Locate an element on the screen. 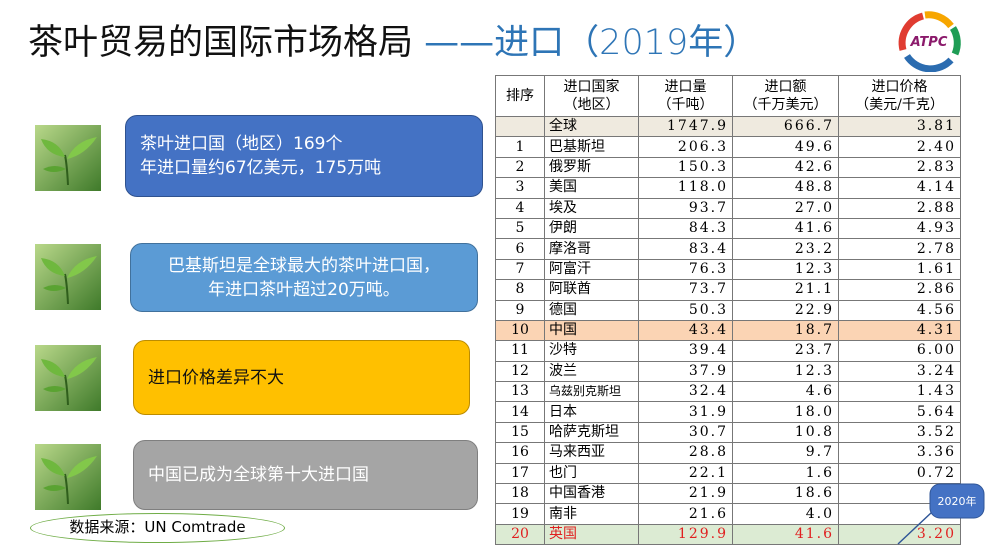  table-cell: 16 is located at coordinates (520, 453).